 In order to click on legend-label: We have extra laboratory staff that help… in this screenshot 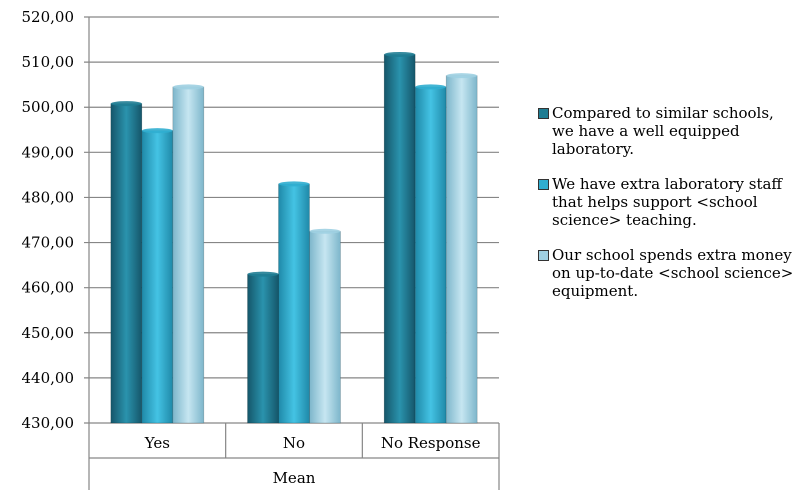, I will do `click(667, 202)`.